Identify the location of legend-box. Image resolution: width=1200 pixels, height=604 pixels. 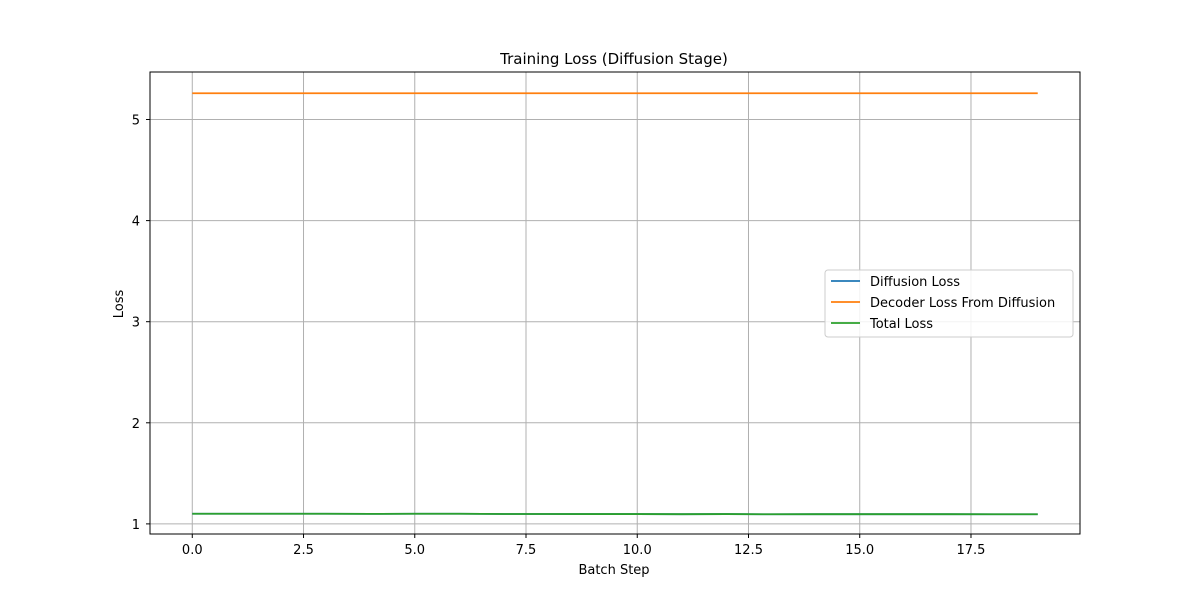
(949, 303).